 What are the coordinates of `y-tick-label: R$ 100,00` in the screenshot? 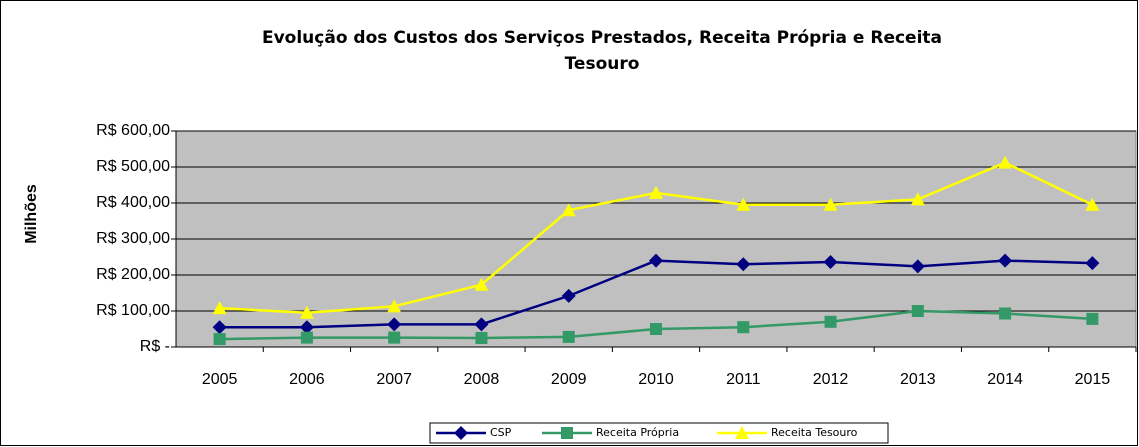 It's located at (133, 310).